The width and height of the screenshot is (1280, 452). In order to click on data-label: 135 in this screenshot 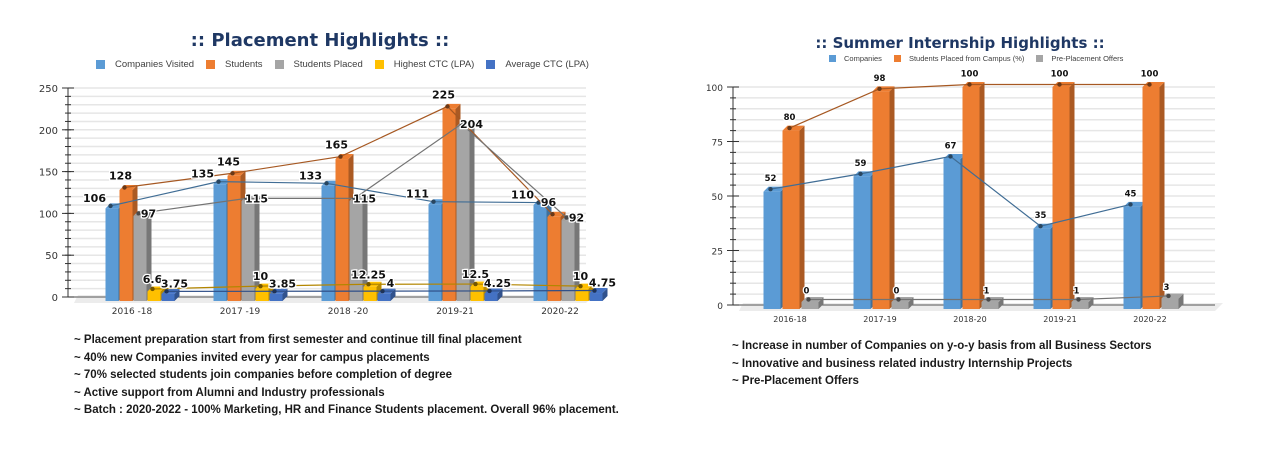, I will do `click(202, 174)`.